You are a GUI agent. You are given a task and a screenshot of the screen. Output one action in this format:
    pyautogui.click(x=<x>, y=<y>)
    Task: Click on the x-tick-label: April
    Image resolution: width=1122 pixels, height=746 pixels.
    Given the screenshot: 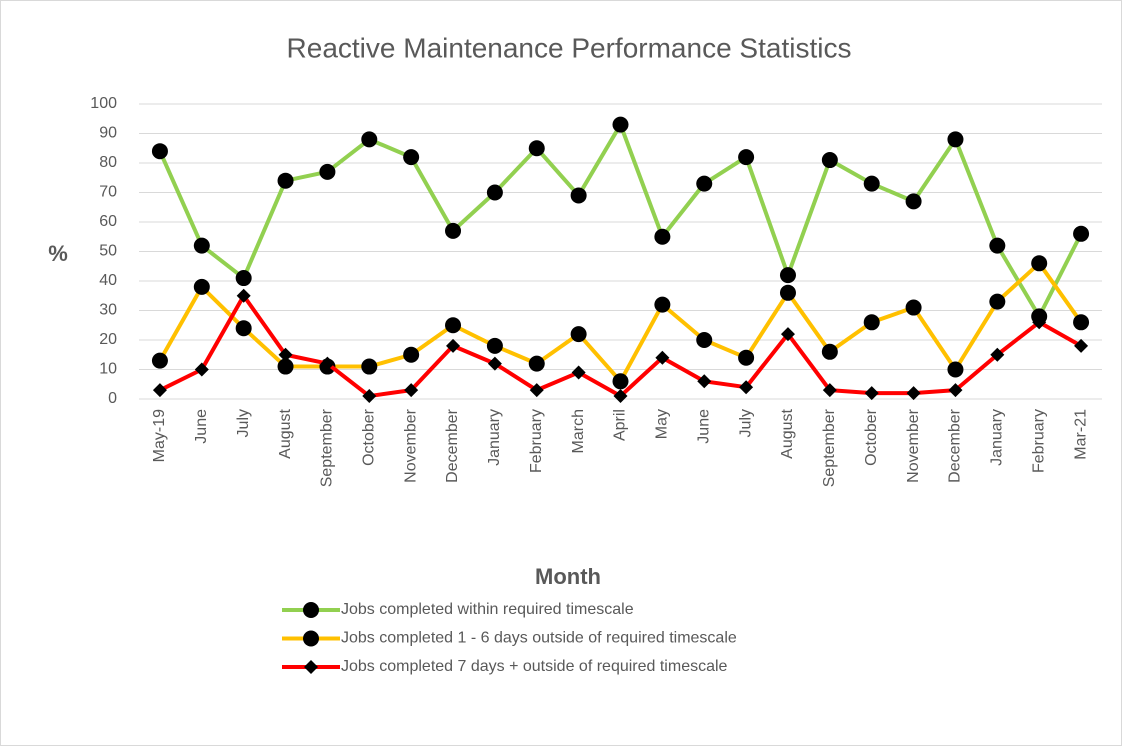 What is the action you would take?
    pyautogui.click(x=620, y=425)
    